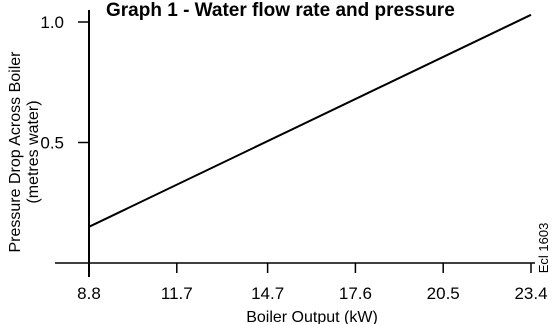 Image resolution: width=552 pixels, height=324 pixels. Describe the element at coordinates (52, 143) in the screenshot. I see `y-tick-label: 0.5` at that location.